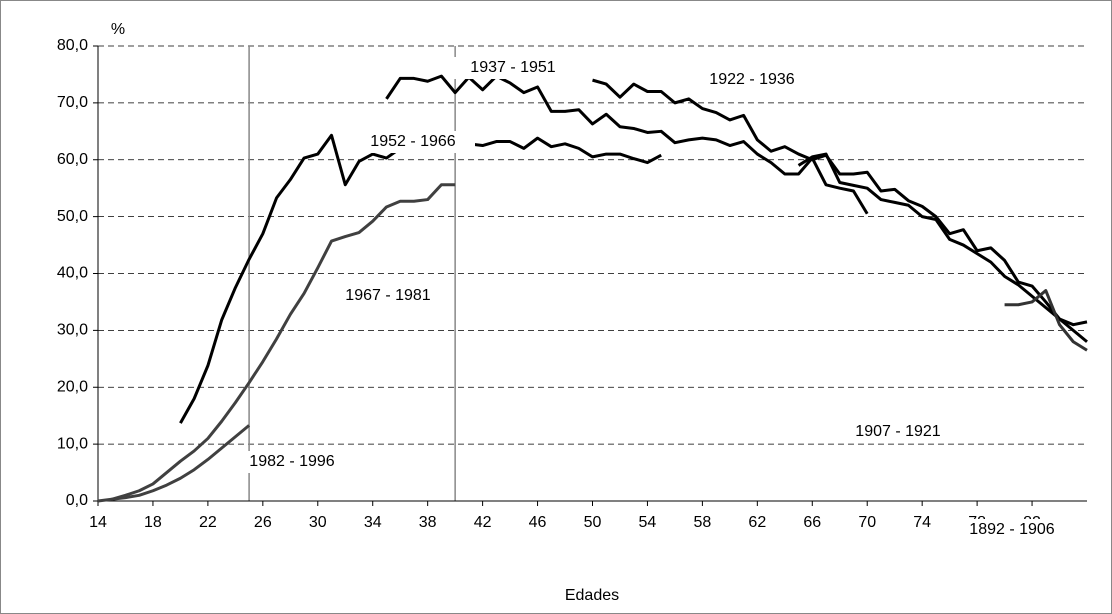 This screenshot has width=1112, height=614. Describe the element at coordinates (72, 45) in the screenshot. I see `y-tick-label: 80,0` at that location.